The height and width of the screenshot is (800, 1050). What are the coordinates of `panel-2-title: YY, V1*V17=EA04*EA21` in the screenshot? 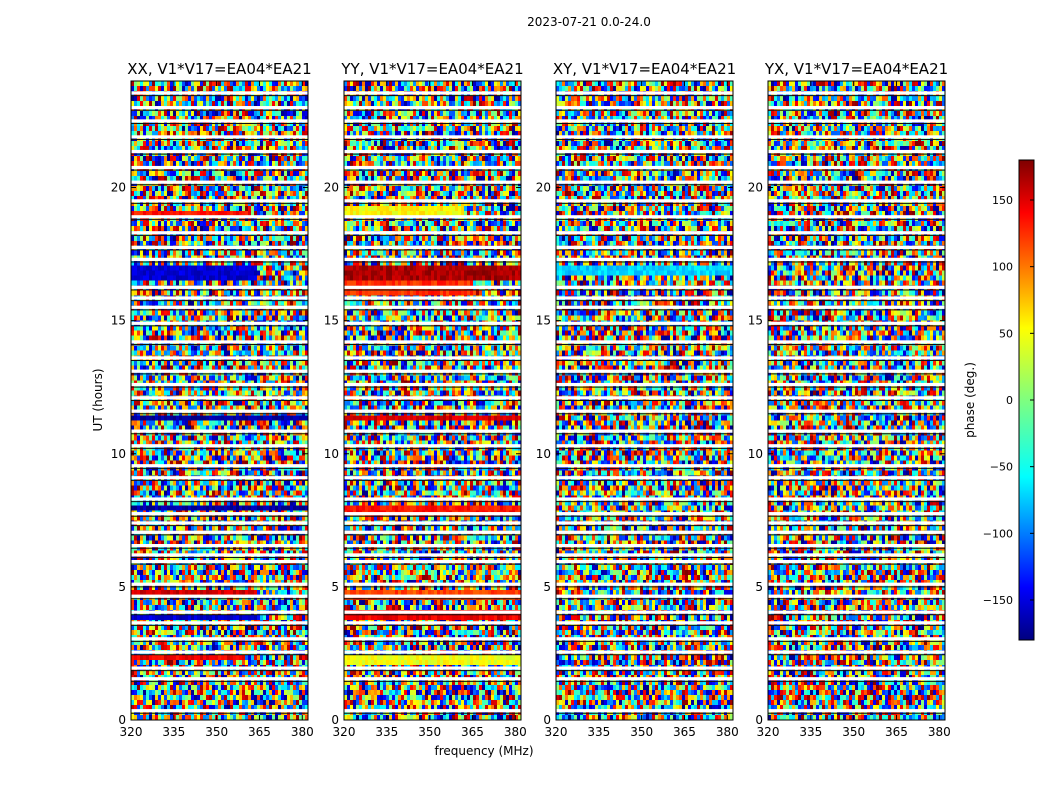 It's located at (431, 69).